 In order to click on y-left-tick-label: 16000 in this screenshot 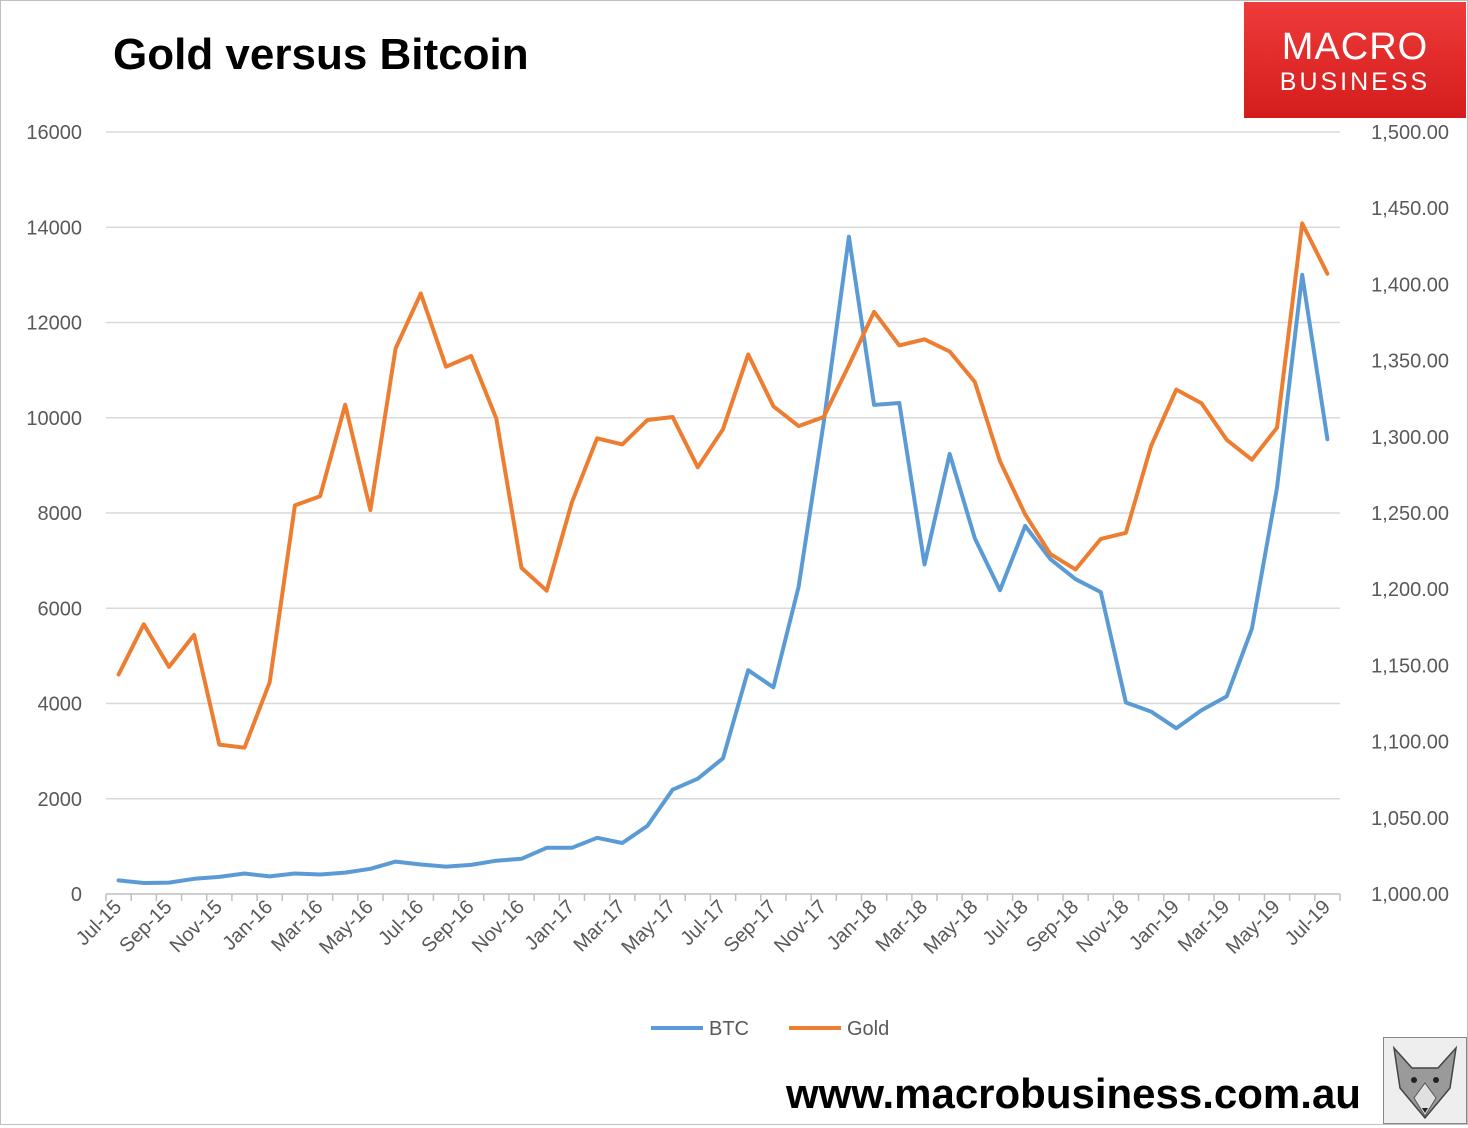, I will do `click(54, 133)`.